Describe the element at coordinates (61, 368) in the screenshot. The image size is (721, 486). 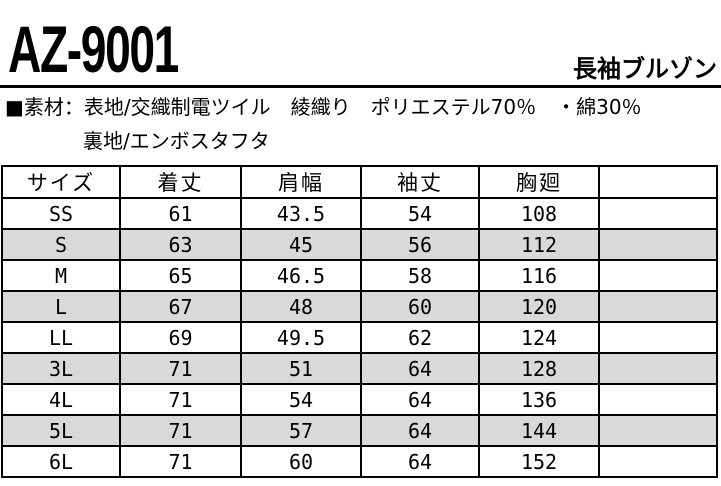
I see `size-label-cell: 3L` at that location.